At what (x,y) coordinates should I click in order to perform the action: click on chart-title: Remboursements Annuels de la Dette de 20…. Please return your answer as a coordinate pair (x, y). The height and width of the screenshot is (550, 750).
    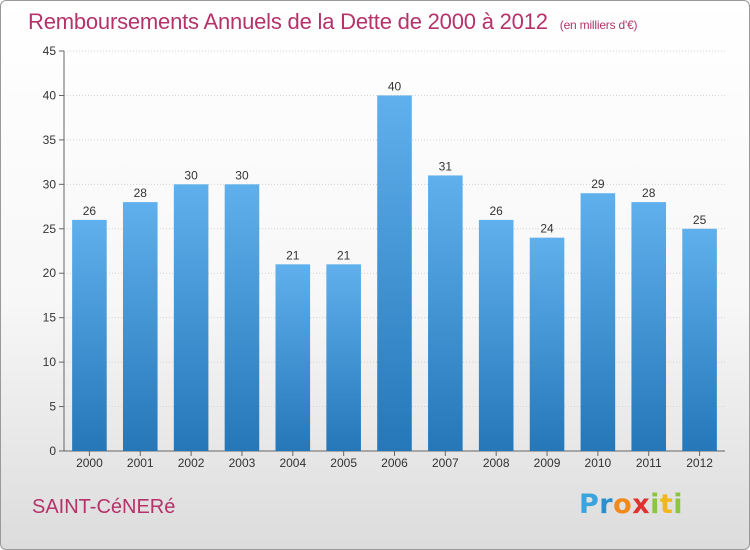
    Looking at the image, I should click on (333, 22).